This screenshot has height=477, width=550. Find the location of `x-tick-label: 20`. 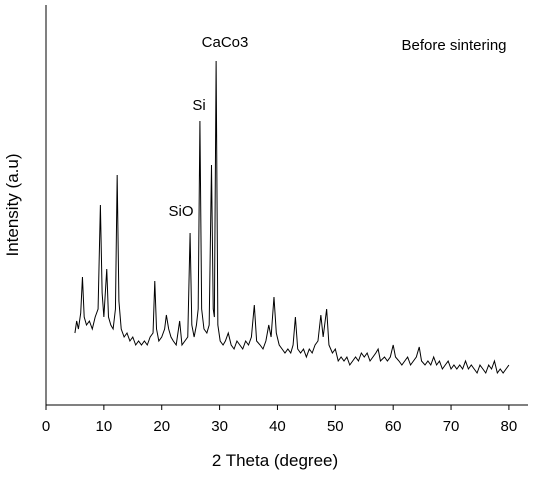

x-tick-label: 20 is located at coordinates (161, 426).